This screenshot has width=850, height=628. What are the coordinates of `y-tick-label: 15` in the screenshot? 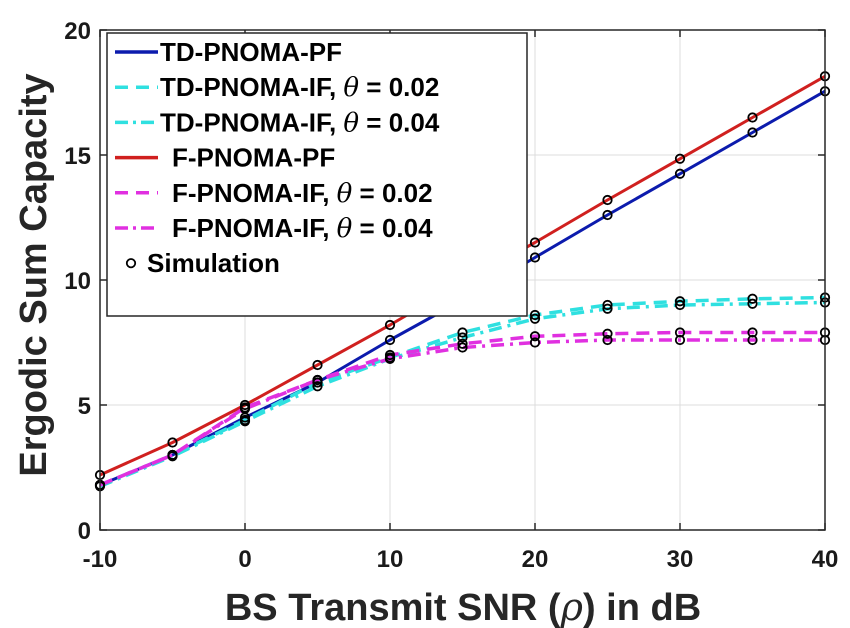 It's located at (77, 156).